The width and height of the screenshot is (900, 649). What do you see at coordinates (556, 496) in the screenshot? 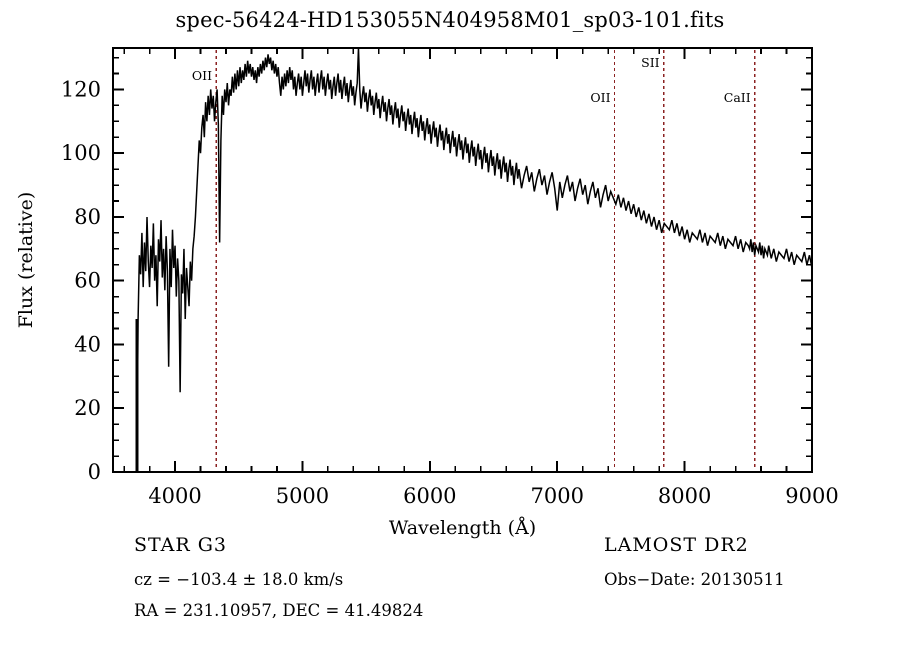
I see `x-tick-label: 7000` at bounding box center [556, 496].